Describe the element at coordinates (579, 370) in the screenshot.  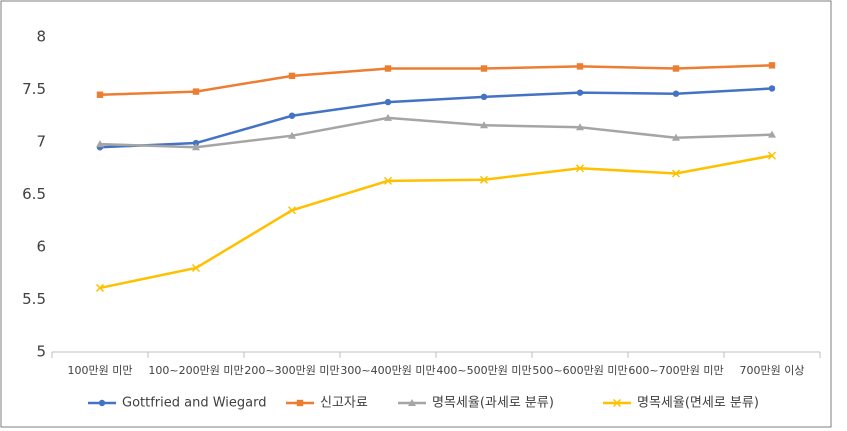
I see `x-tick-label: 500~600만원 미만` at that location.